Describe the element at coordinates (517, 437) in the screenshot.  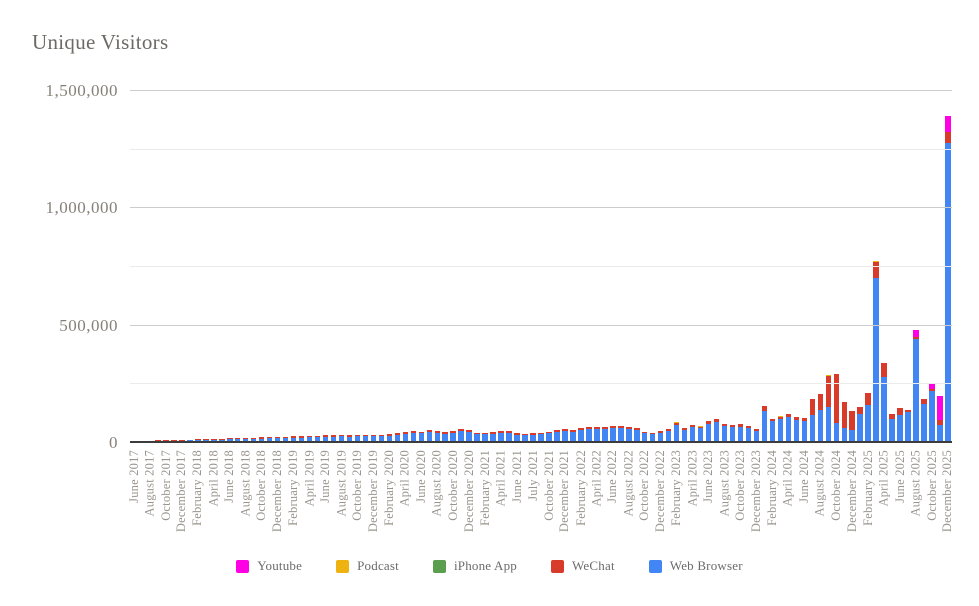
I see `bar-june-2021` at that location.